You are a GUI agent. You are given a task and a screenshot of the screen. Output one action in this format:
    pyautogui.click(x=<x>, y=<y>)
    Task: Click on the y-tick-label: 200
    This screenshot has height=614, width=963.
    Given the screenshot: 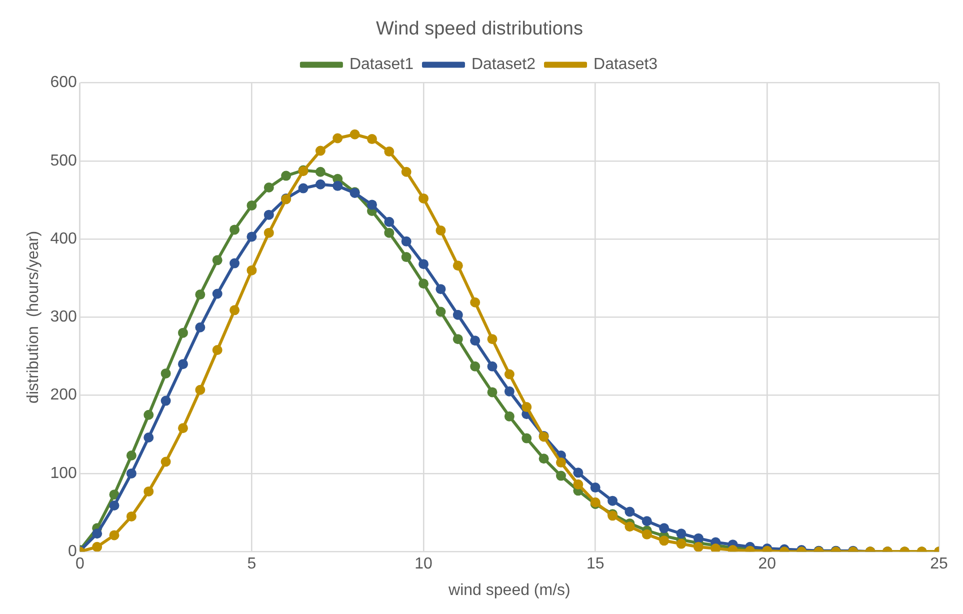 What is the action you would take?
    pyautogui.click(x=63, y=395)
    